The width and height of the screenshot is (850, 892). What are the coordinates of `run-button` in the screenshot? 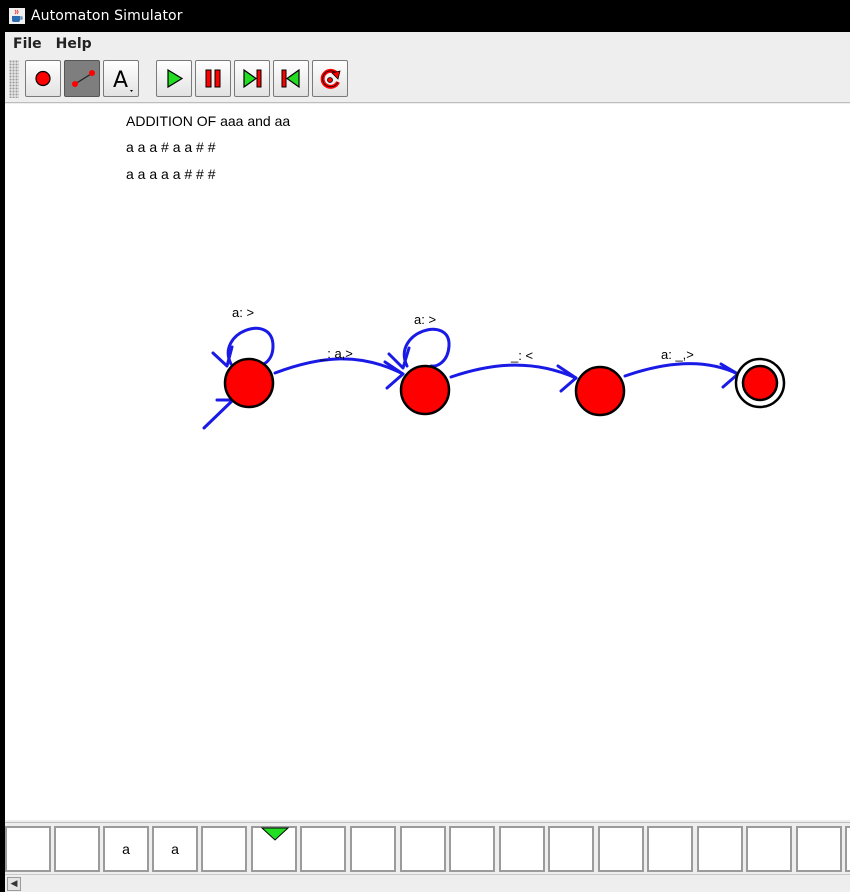 It's located at (174, 78).